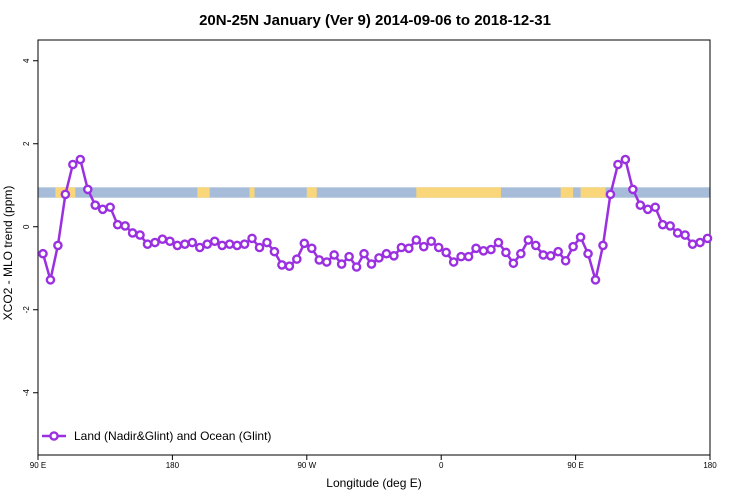  Describe the element at coordinates (26, 393) in the screenshot. I see `y-tick-label: -4` at that location.